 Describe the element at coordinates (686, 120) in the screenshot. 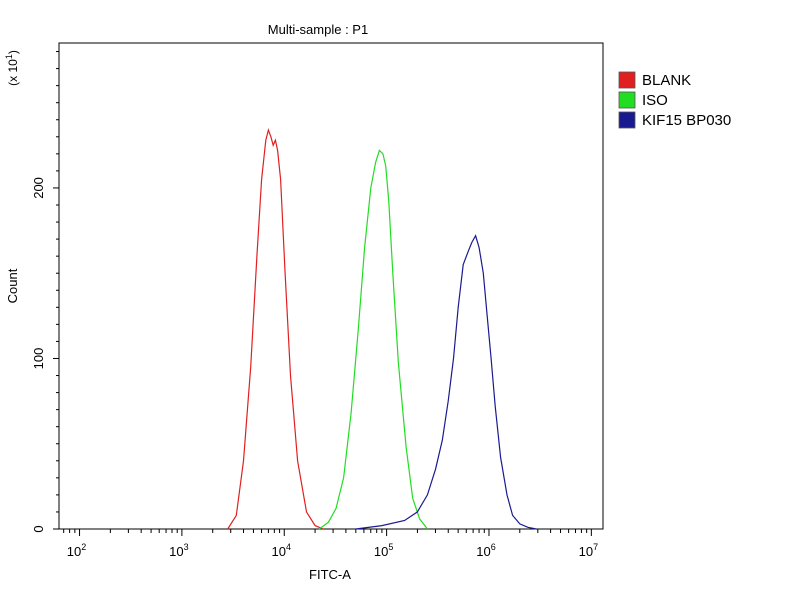

I see `legend-label: KIF15 BP030` at that location.